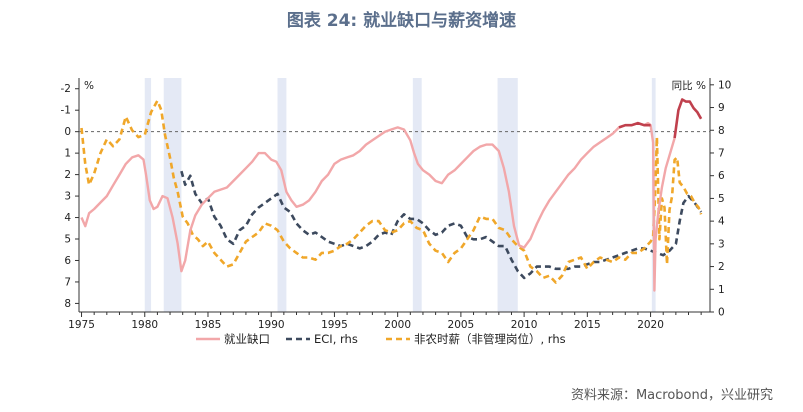 Image resolution: width=803 pixels, height=412 pixels. Describe the element at coordinates (721, 267) in the screenshot. I see `right-tick-label-2: 2` at that location.